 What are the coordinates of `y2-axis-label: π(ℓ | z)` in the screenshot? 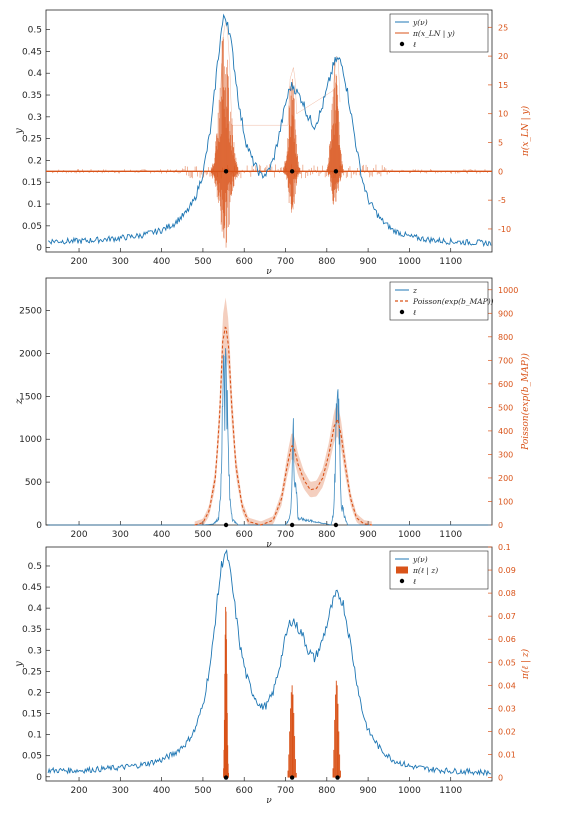 It's located at (525, 664).